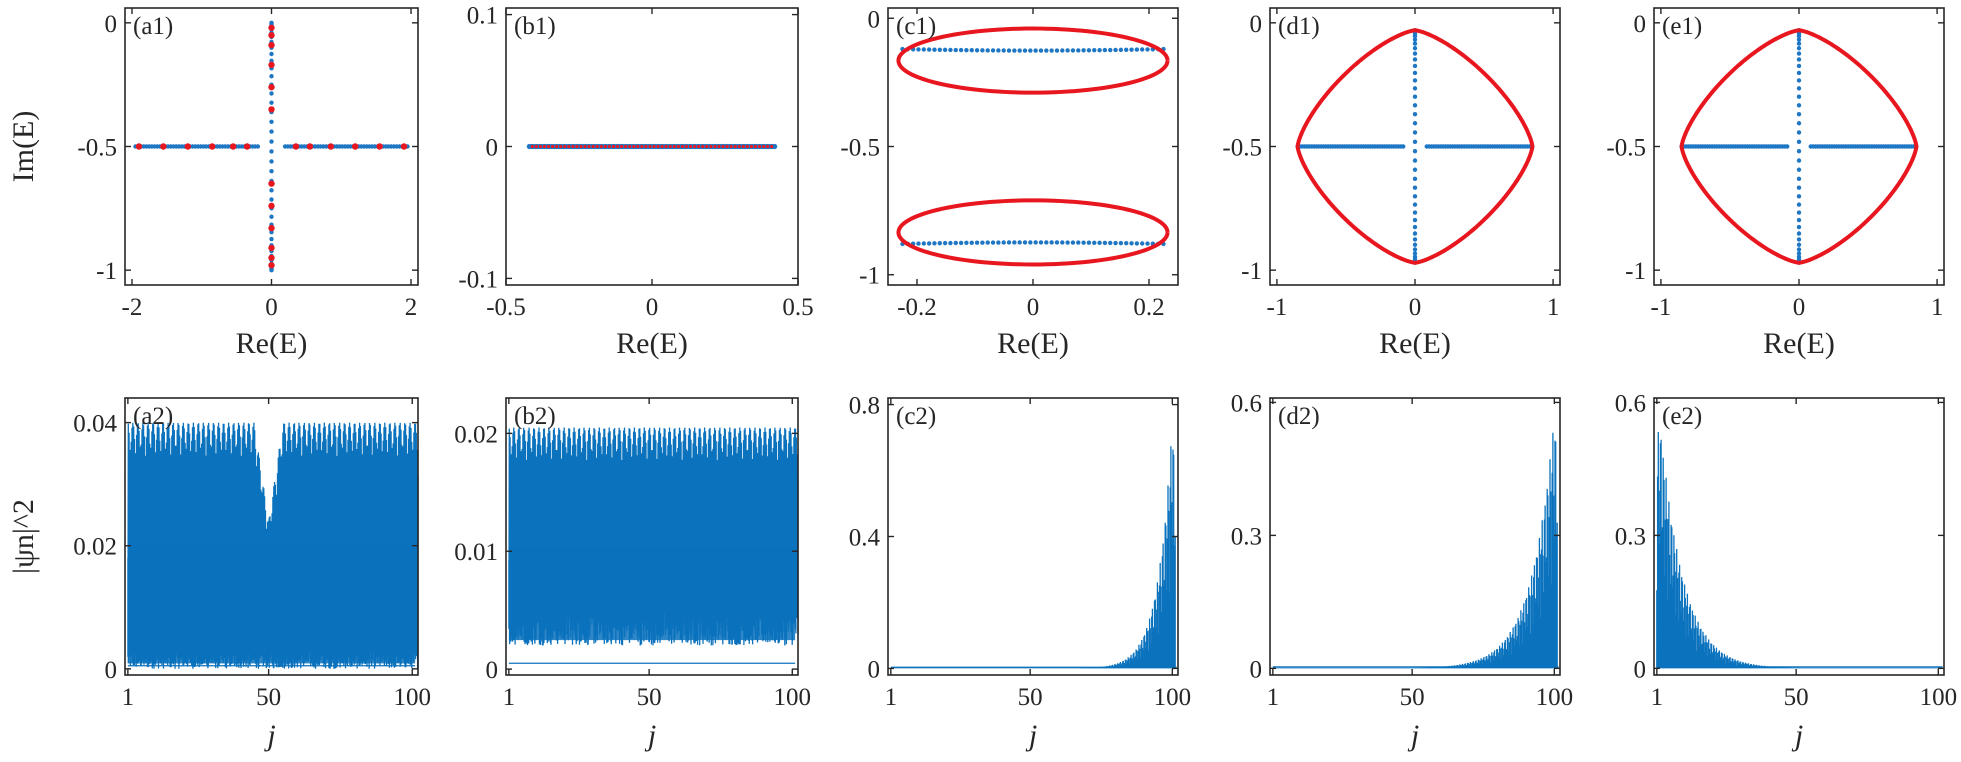  What do you see at coordinates (535, 26) in the screenshot?
I see `panel-label: (b1)` at bounding box center [535, 26].